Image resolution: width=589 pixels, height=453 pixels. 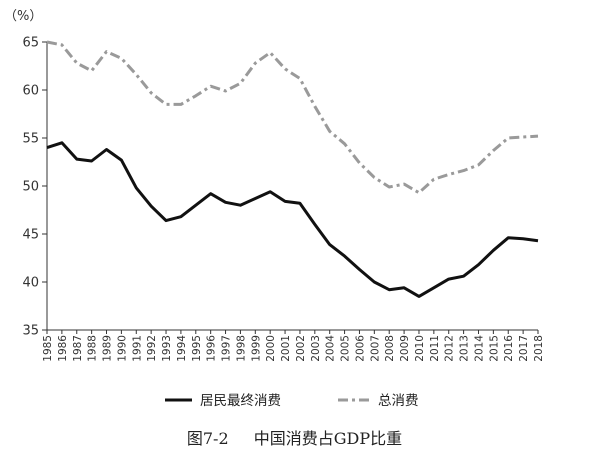 I want to click on y-axis: 35 40 45 50 55 60 65, so click(x=35, y=187).